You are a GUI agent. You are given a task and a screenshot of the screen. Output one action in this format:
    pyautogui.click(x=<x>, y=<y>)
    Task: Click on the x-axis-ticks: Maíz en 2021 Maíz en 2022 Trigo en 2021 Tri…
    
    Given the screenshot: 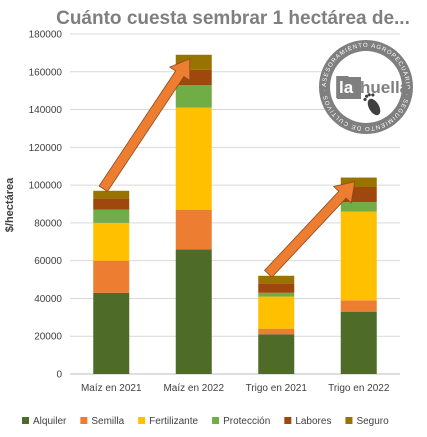 What is the action you would take?
    pyautogui.click(x=235, y=388)
    